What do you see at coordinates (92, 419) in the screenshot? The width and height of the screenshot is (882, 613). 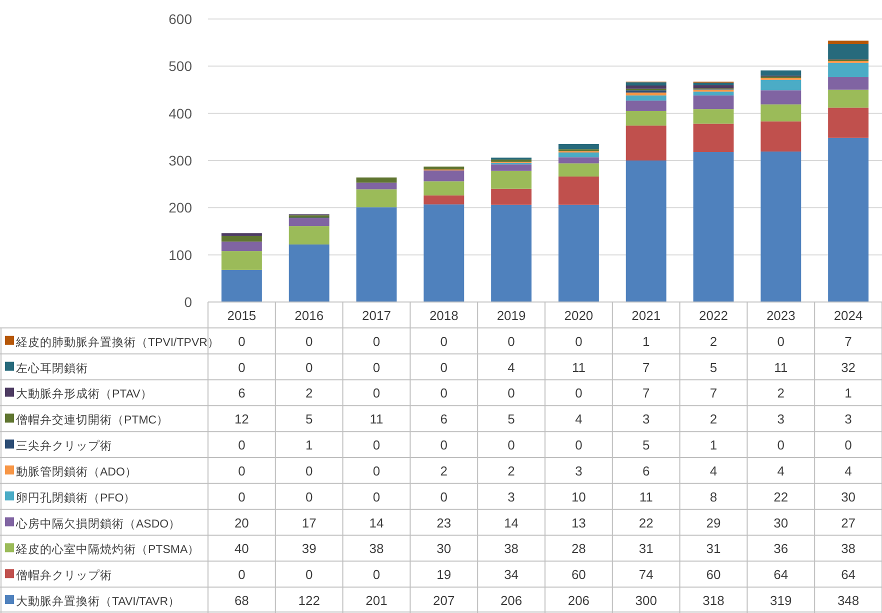 I see `legend-label: 僧帽弁交連切開術（PTMC）` at bounding box center [92, 419].